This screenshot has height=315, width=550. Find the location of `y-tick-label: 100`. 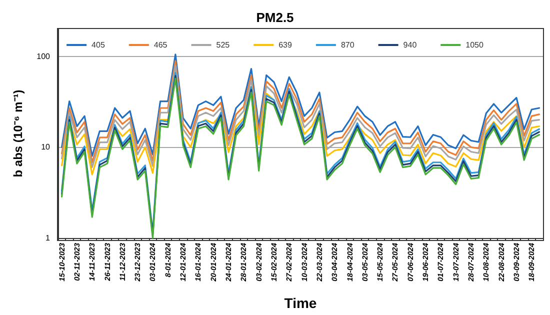

y-tick-label: 100 is located at coordinates (43, 56).